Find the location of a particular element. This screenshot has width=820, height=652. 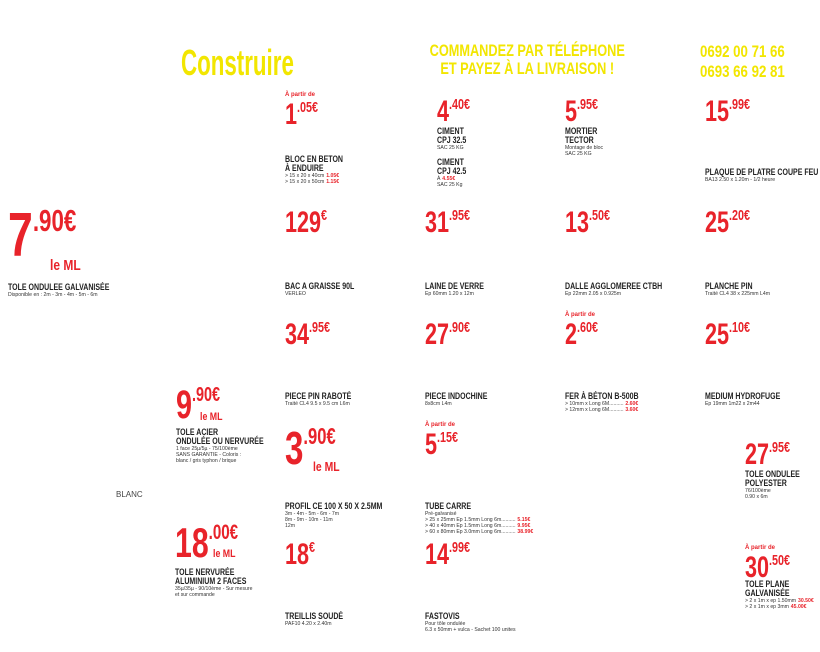

detail-price: 1.05€ is located at coordinates (333, 176).